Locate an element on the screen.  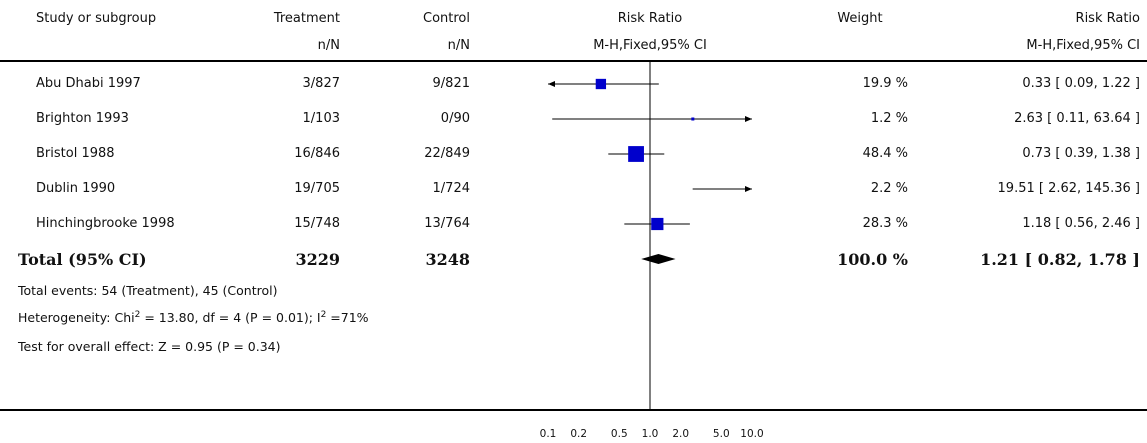
total-treatment: 3229 is located at coordinates (317, 259).